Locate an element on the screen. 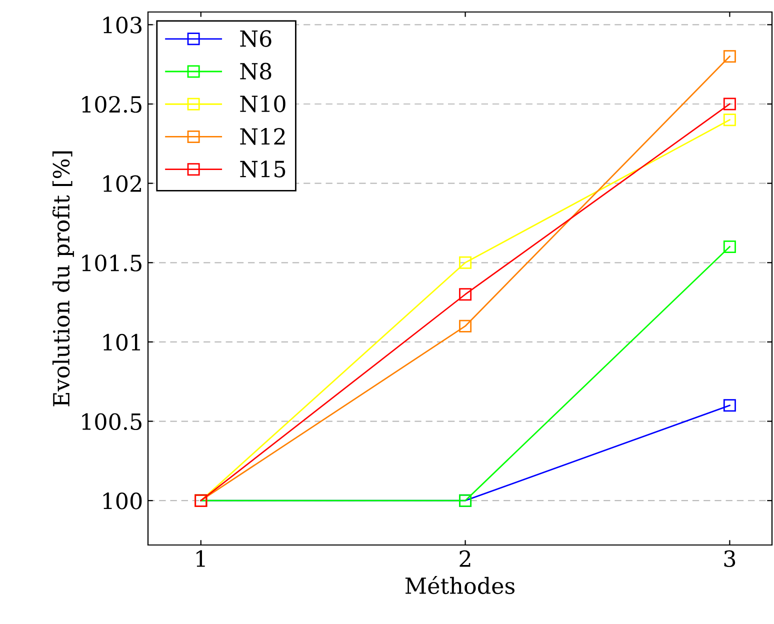 This screenshot has width=774, height=624. y-tick-label: 100 is located at coordinates (122, 501).